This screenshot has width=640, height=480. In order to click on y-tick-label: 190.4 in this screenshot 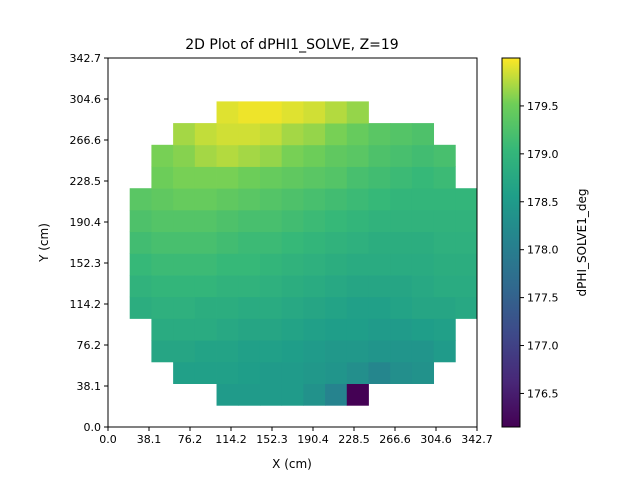, I will do `click(86, 222)`.